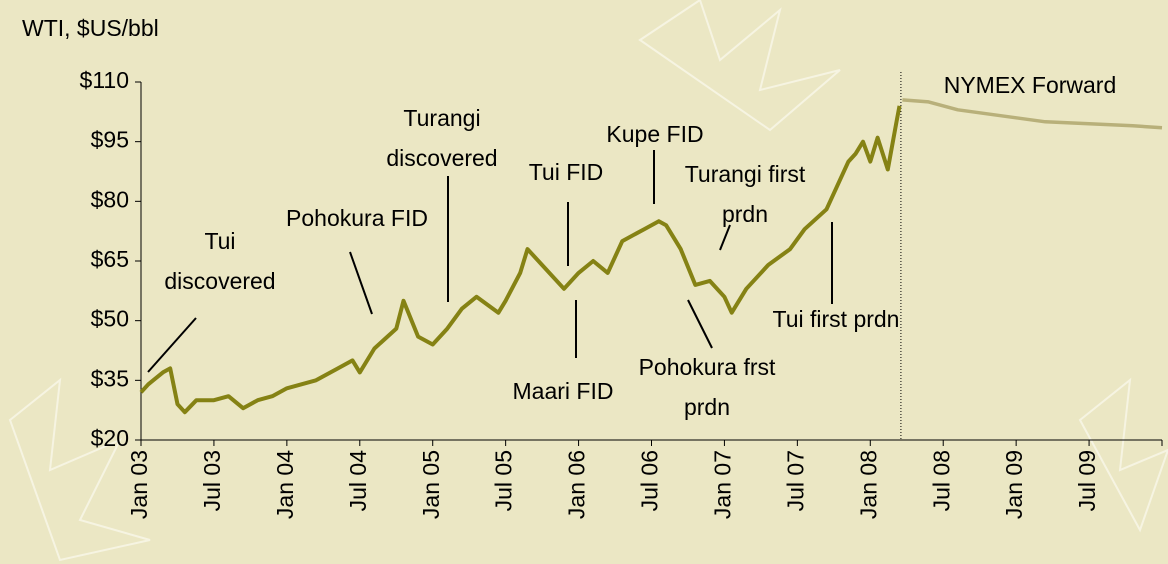  Describe the element at coordinates (139, 484) in the screenshot. I see `x-tick-label: Jan 03` at that location.